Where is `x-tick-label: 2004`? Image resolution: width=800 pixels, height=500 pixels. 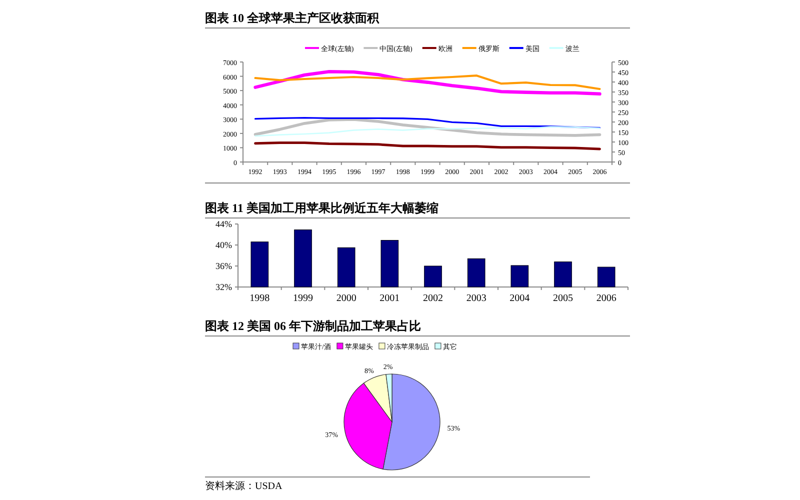 x-tick-label: 2004 is located at coordinates (520, 298).